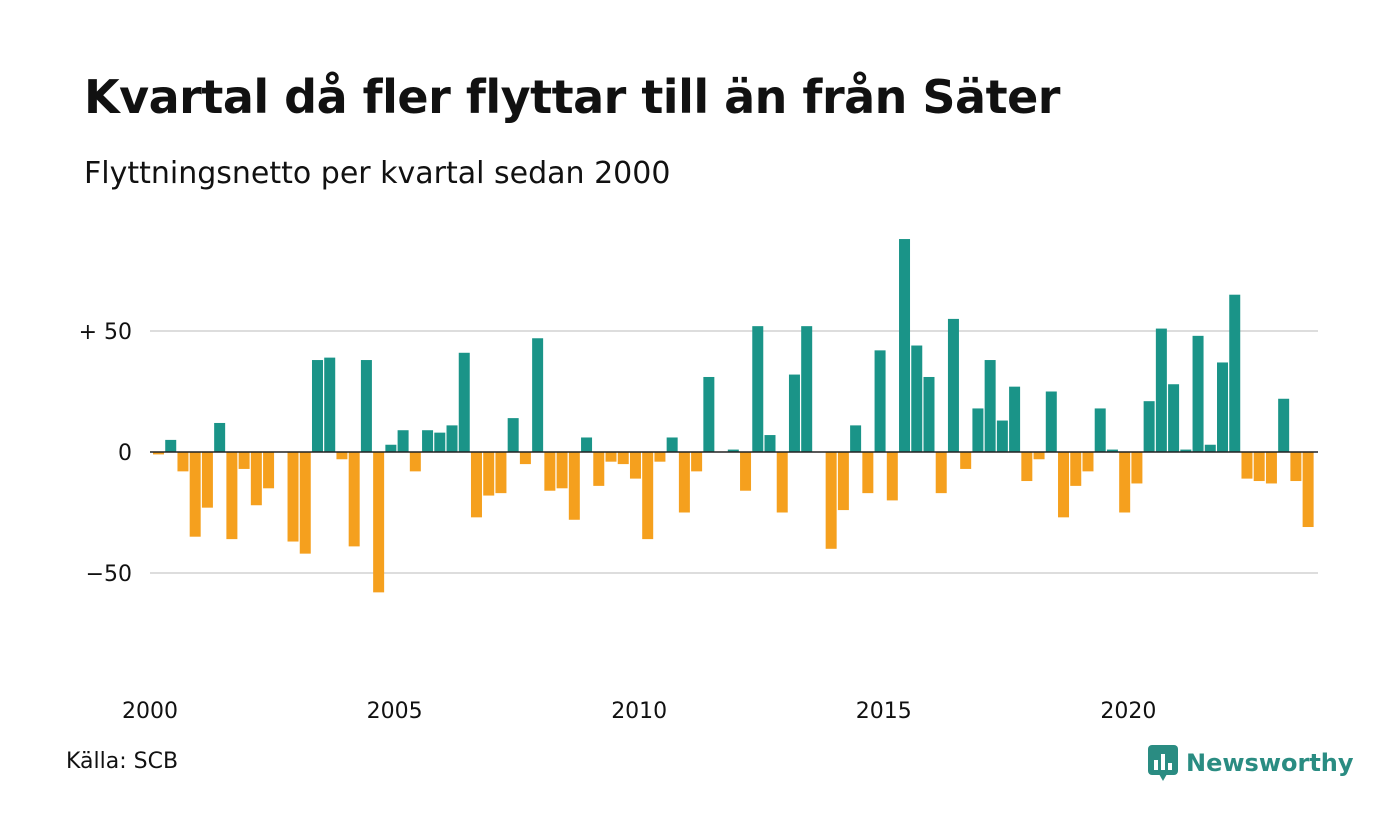 This screenshot has height=840, width=1400. What do you see at coordinates (395, 711) in the screenshot?
I see `x-tick-label: 2005` at bounding box center [395, 711].